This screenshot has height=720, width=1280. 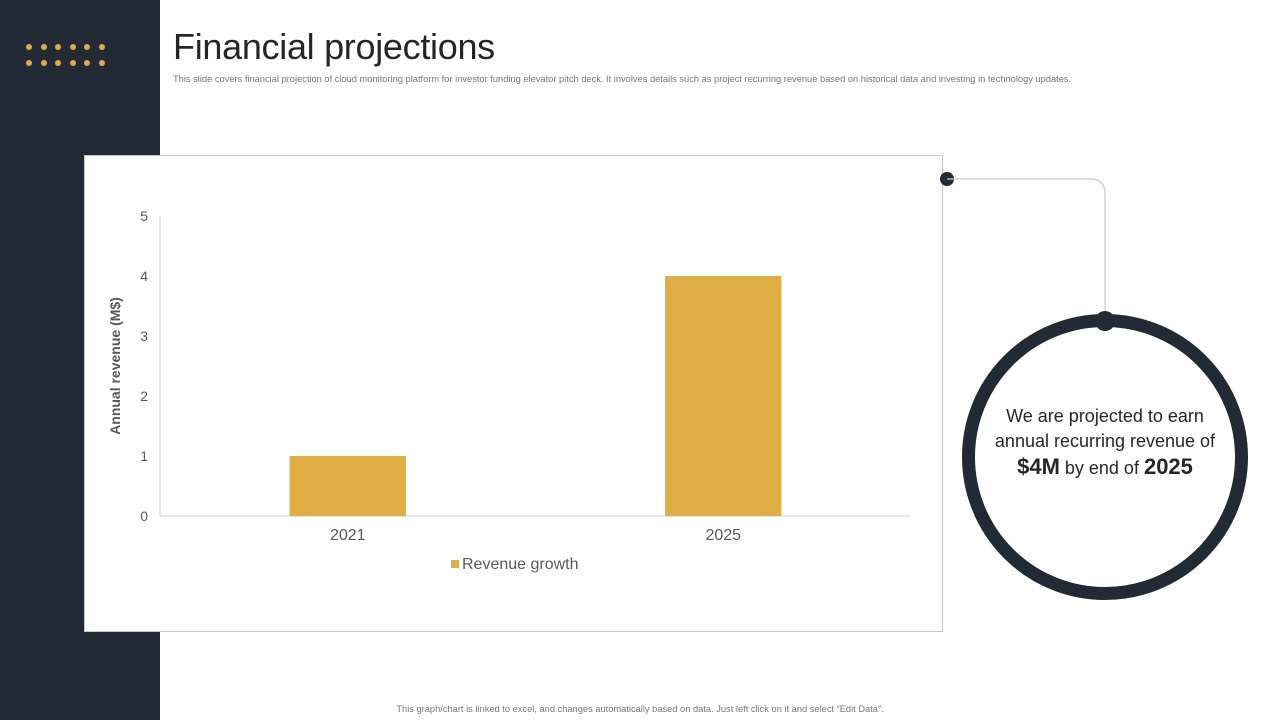 I want to click on page-title: Financial projections, so click(x=334, y=46).